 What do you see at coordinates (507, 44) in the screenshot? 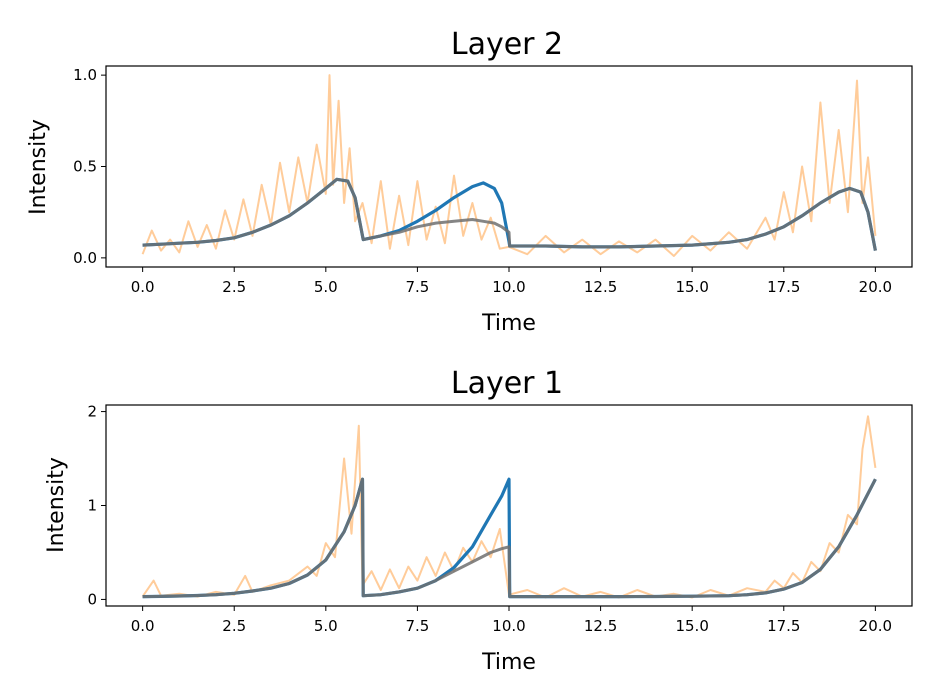
I see `chart-title: Layer 2` at bounding box center [507, 44].